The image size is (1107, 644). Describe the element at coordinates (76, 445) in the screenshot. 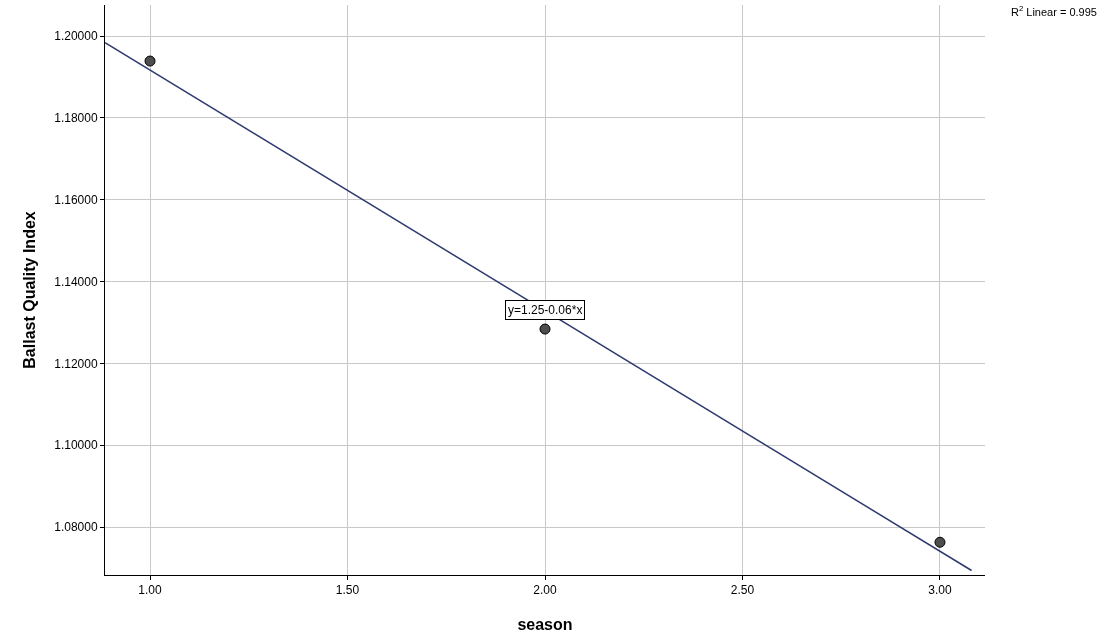

I see `y-tick-label: 1.10000` at that location.